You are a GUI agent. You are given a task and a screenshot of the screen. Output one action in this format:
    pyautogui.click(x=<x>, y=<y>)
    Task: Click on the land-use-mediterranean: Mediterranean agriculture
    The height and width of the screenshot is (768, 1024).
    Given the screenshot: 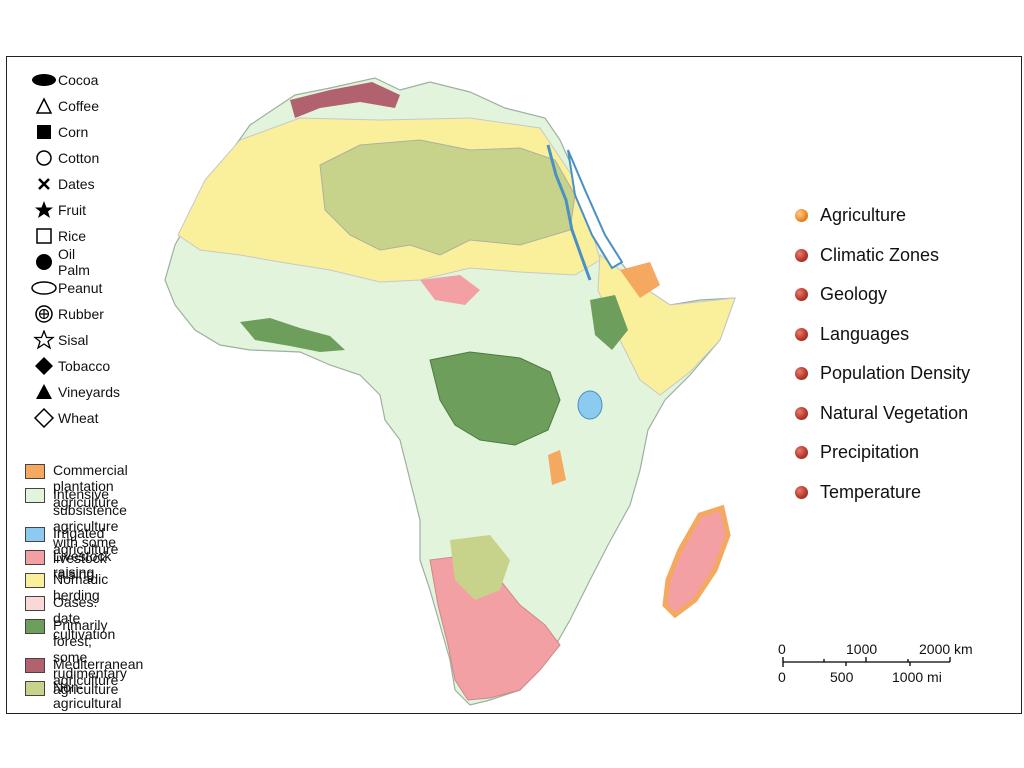 What is the action you would take?
    pyautogui.click(x=84, y=672)
    